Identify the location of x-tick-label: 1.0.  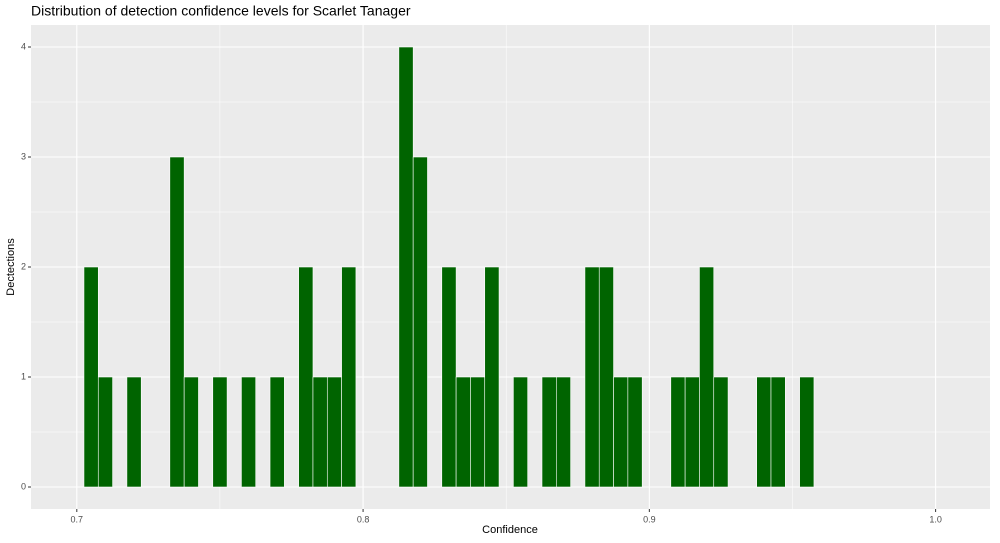
(935, 519).